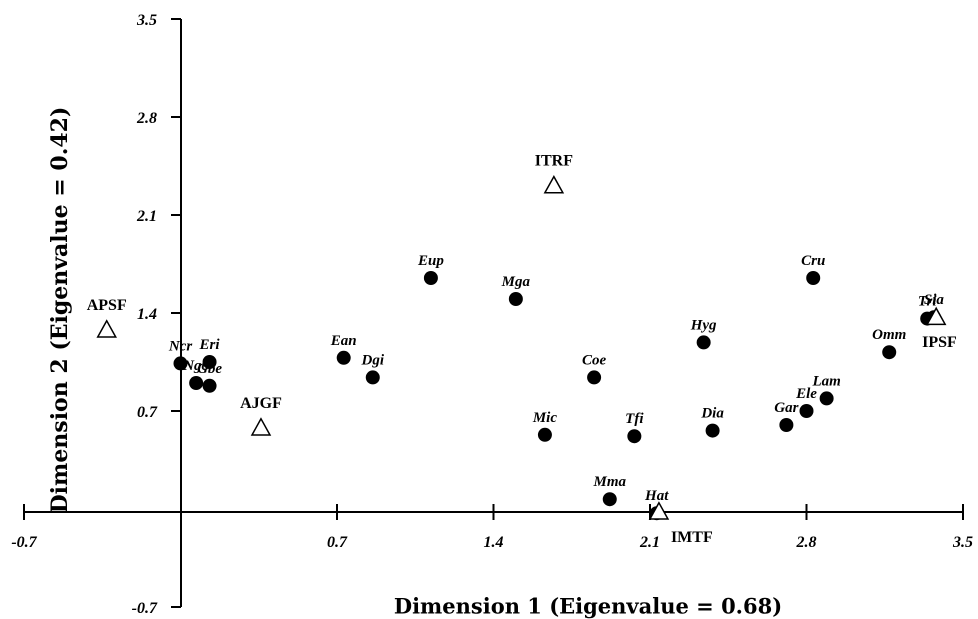 This screenshot has height=619, width=978. I want to click on point-mic, so click(544, 434).